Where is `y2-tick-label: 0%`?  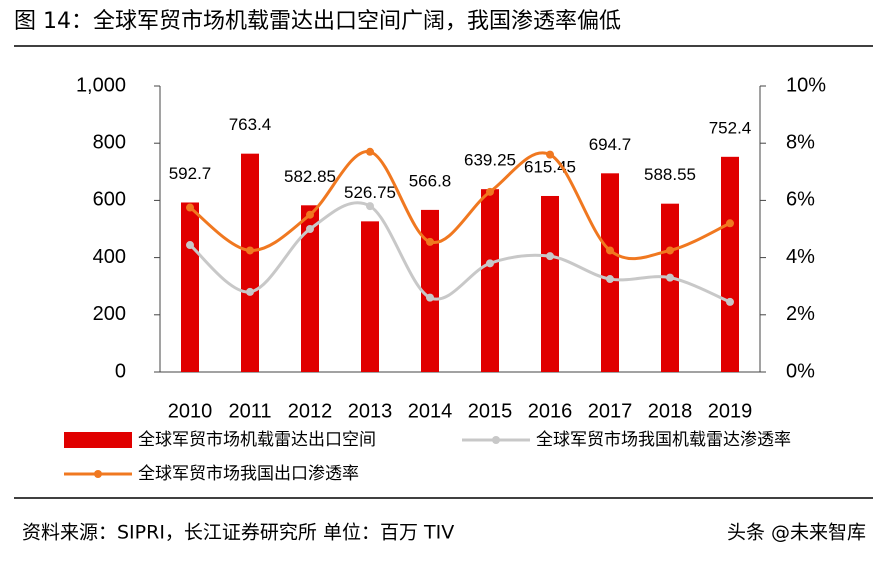 y2-tick-label: 0% is located at coordinates (800, 371).